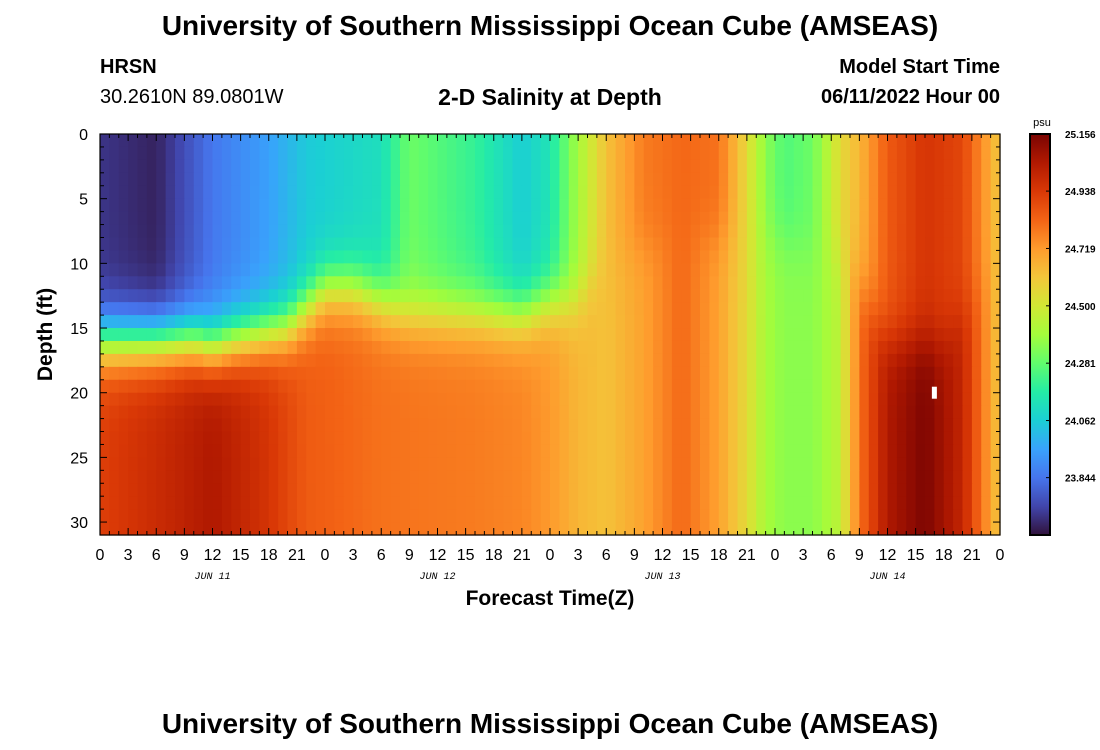 This screenshot has width=1100, height=750. What do you see at coordinates (212, 577) in the screenshot?
I see `day-label: JUN 11` at bounding box center [212, 577].